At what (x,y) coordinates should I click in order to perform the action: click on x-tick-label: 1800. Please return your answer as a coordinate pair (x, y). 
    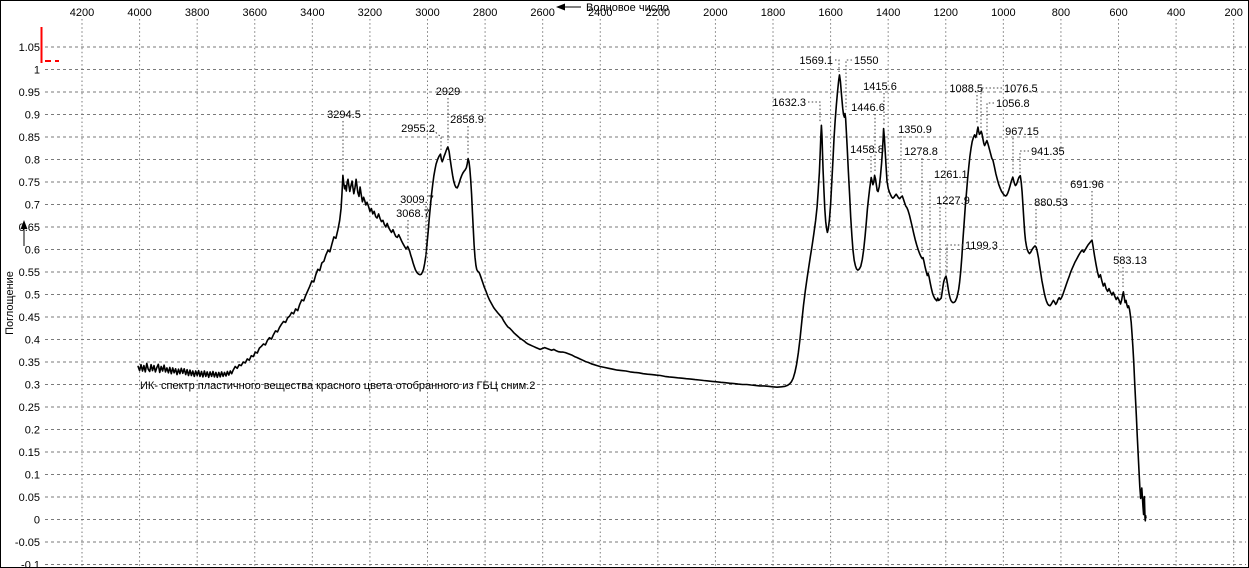
    Looking at the image, I should click on (773, 13).